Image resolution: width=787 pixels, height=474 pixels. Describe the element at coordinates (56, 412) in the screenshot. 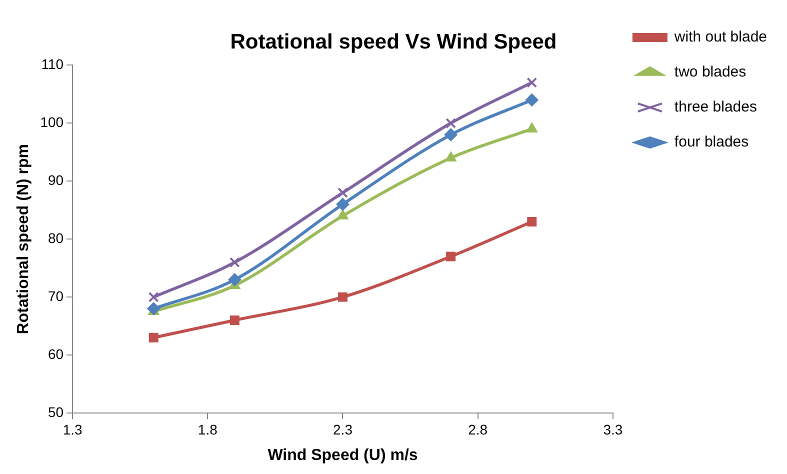

I see `y-tick-label: 50` at that location.